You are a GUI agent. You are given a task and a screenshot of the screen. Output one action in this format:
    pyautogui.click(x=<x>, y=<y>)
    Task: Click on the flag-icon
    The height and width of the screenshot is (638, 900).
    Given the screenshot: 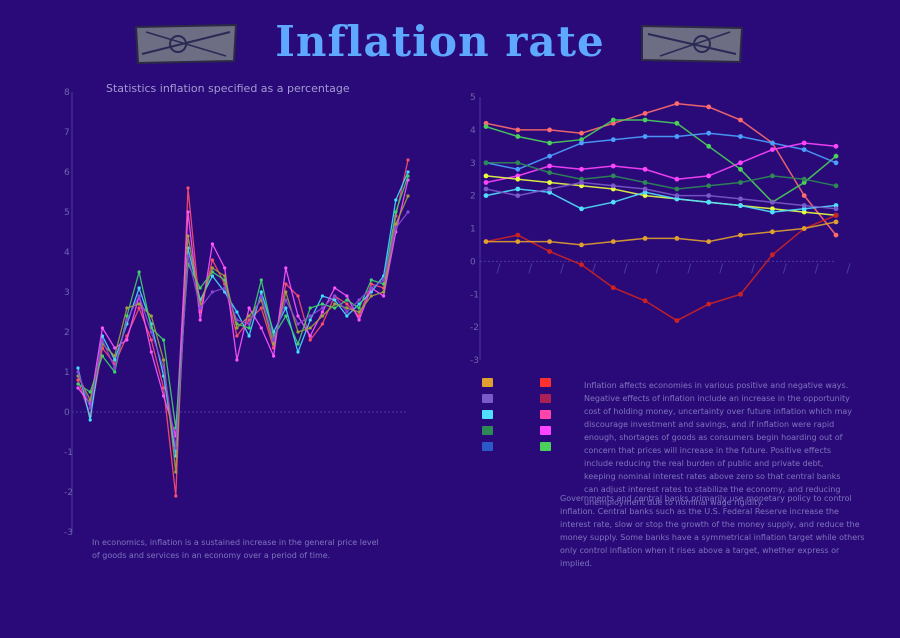 What is the action you would take?
    pyautogui.click(x=692, y=44)
    